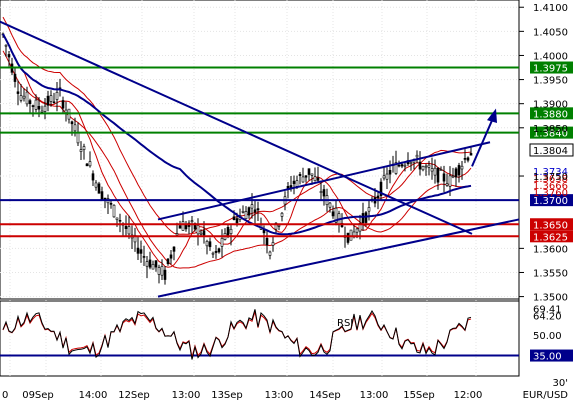  I want to click on rsi-tick-label: 50.00, so click(547, 336).